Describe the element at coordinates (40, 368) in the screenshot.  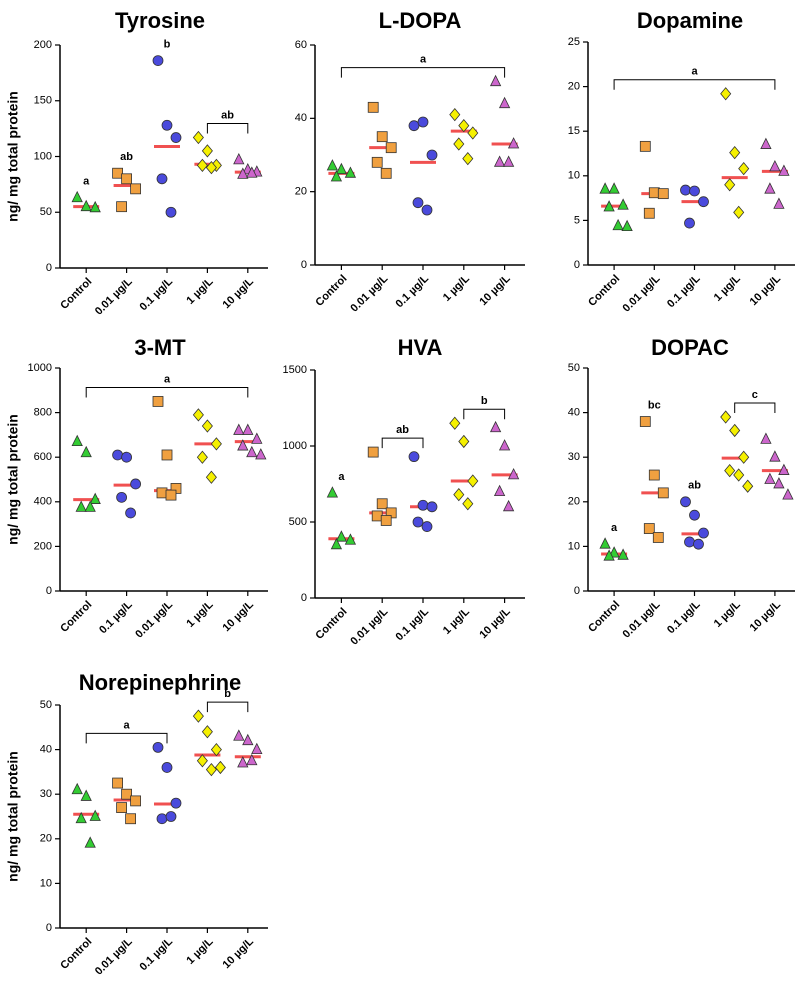
I see `y-tick-label: 1000` at that location.